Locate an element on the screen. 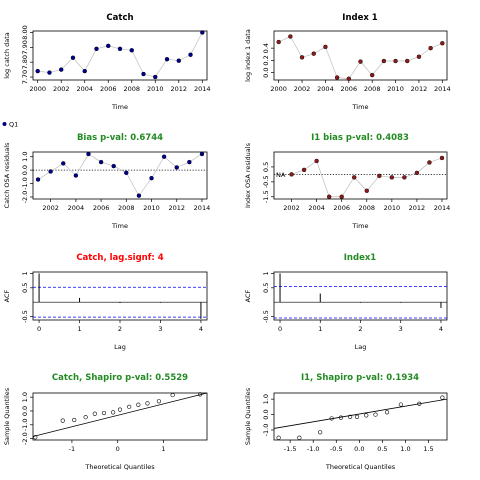 This screenshot has width=480, height=480. catch_index-xtick-label: 2006 is located at coordinates (108, 89).